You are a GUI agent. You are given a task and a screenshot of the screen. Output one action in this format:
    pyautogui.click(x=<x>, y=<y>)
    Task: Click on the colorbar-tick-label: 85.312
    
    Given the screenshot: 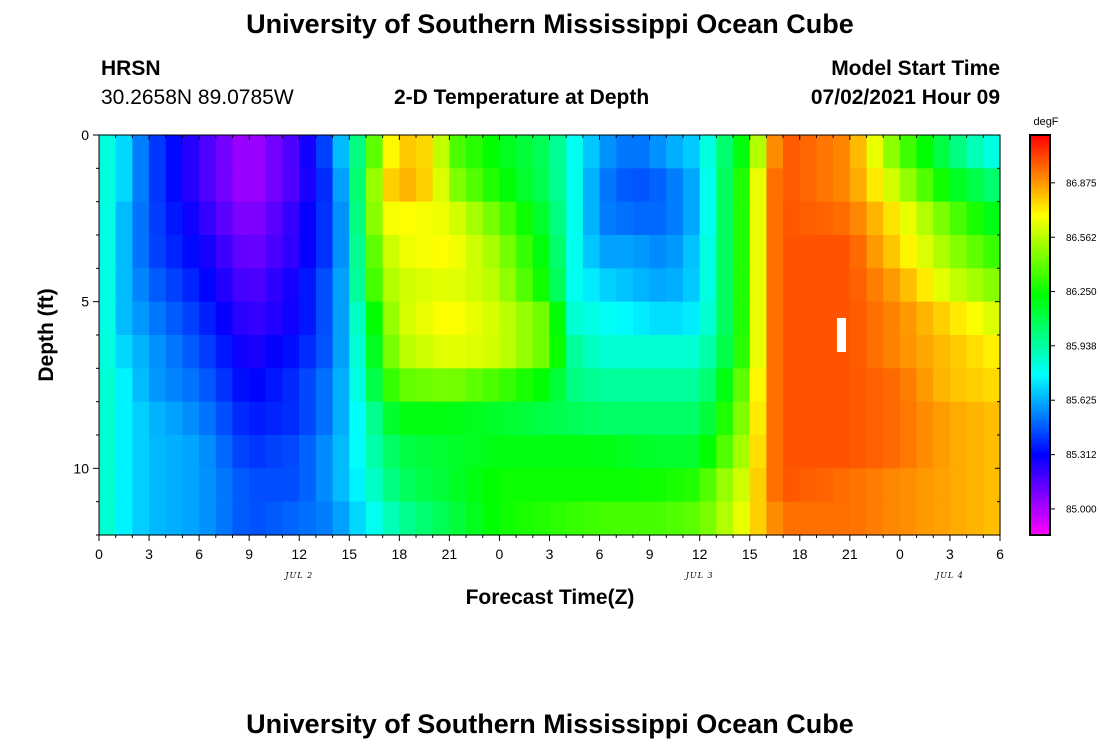 What is the action you would take?
    pyautogui.click(x=1081, y=455)
    